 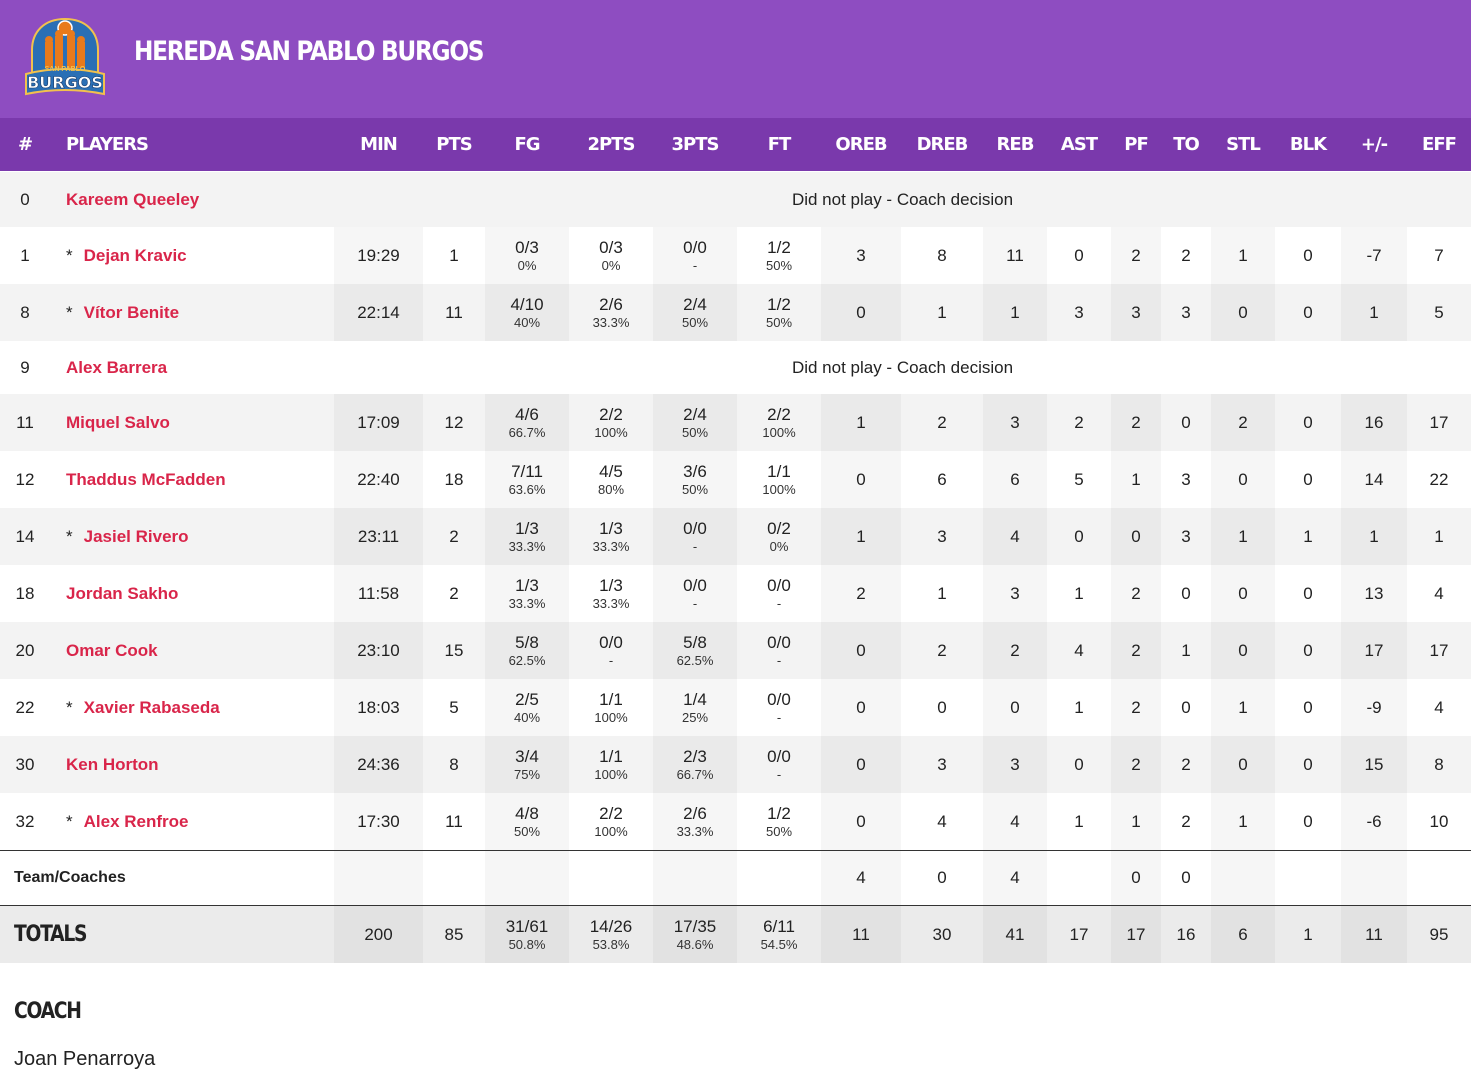 What do you see at coordinates (779, 934) in the screenshot?
I see `stat-ft: 6/11 54.5%` at bounding box center [779, 934].